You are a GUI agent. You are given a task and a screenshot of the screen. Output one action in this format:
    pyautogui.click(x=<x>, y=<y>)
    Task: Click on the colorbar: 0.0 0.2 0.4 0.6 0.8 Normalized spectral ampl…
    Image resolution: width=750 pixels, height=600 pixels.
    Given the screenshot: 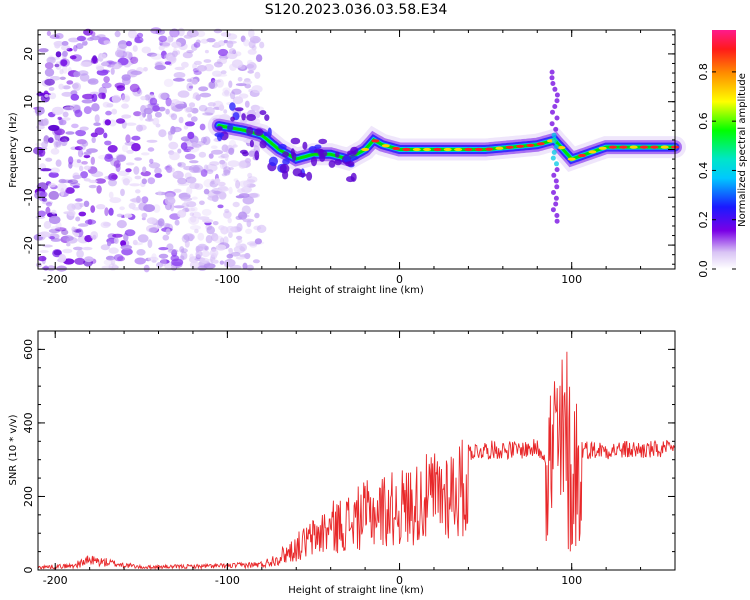 What is the action you would take?
    pyautogui.click(x=722, y=154)
    